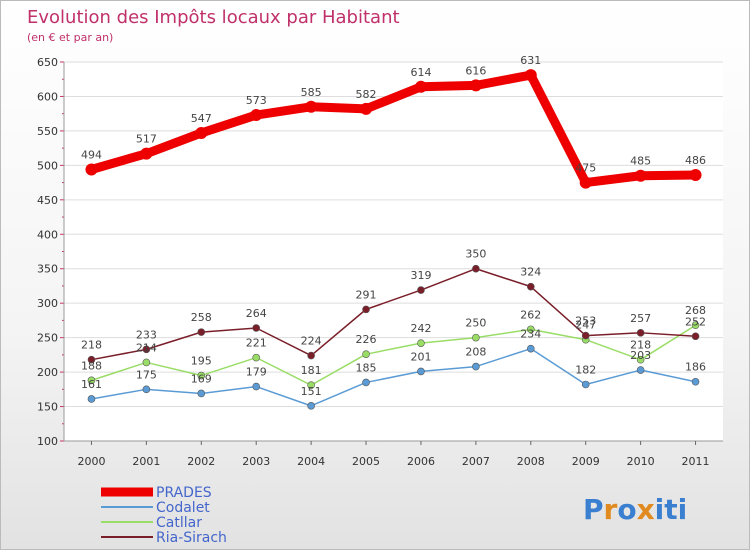  Describe the element at coordinates (47, 372) in the screenshot. I see `y-tick-label: 200` at that location.